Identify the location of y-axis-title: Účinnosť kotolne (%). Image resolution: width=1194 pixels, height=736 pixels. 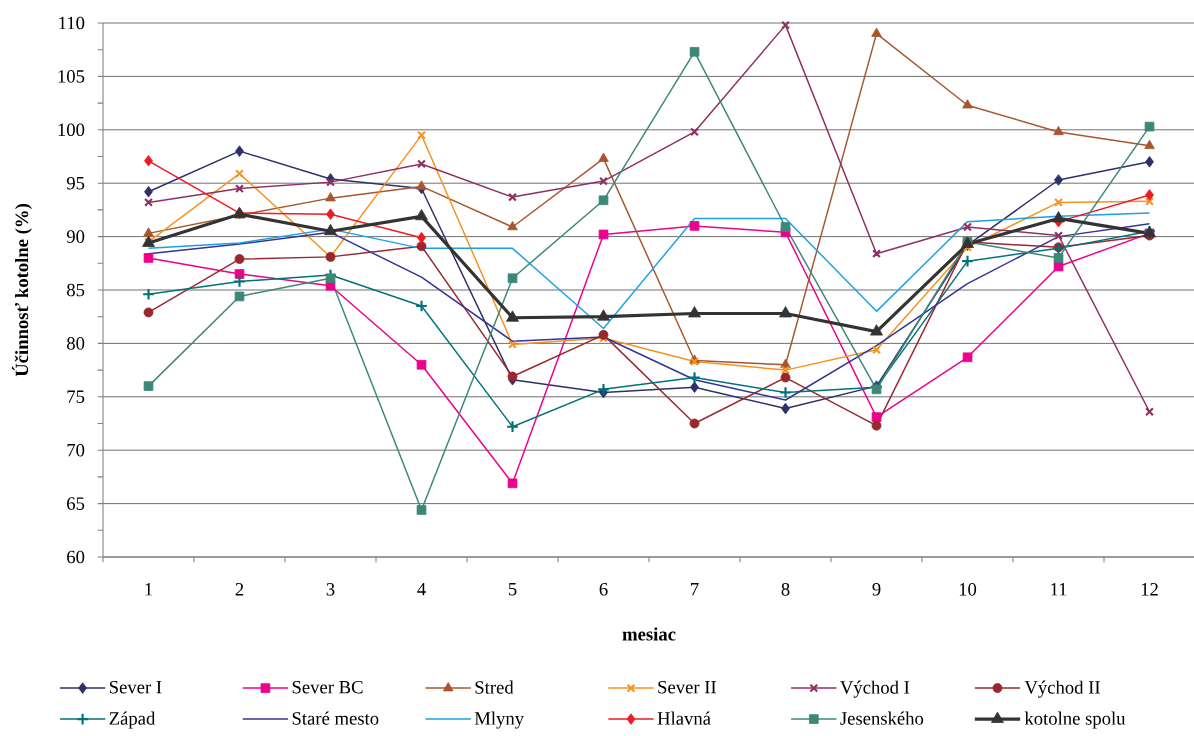
(21, 290).